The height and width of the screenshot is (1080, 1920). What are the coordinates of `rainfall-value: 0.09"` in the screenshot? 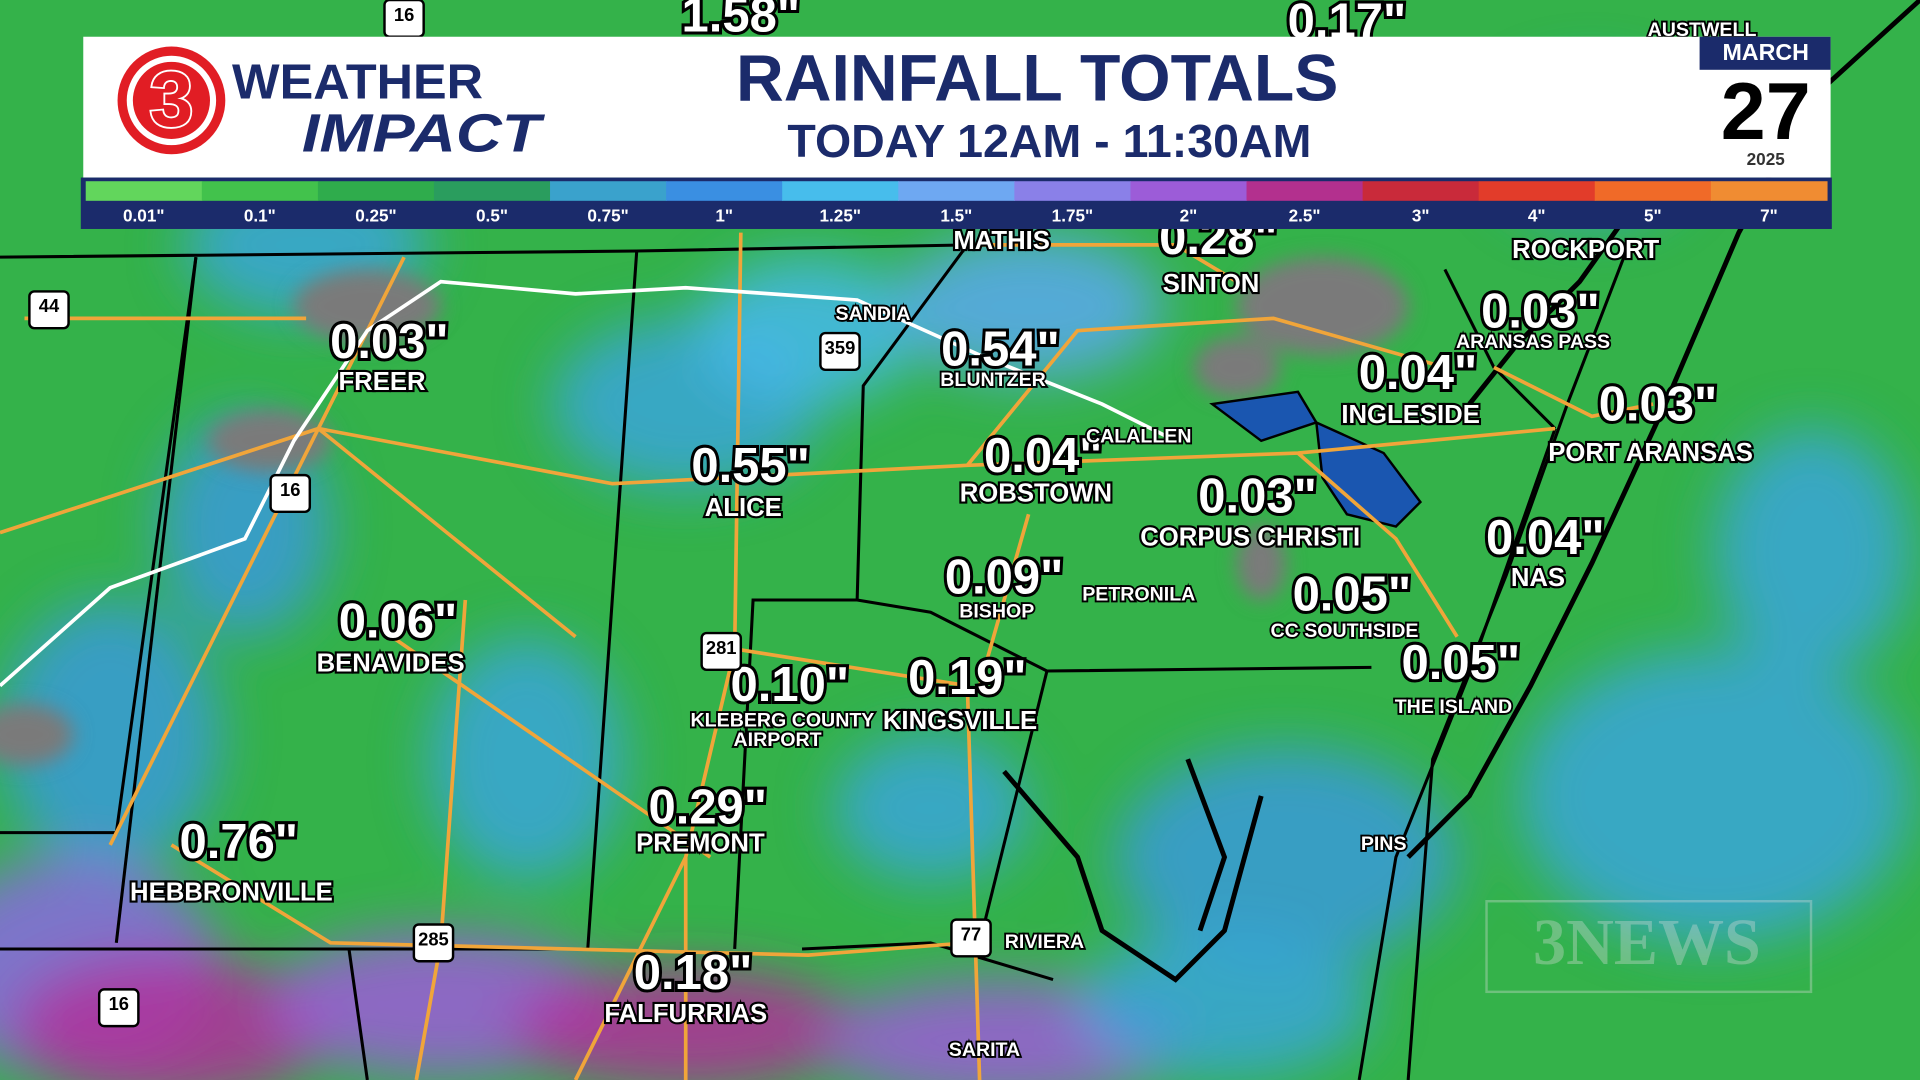 It's located at (1004, 577).